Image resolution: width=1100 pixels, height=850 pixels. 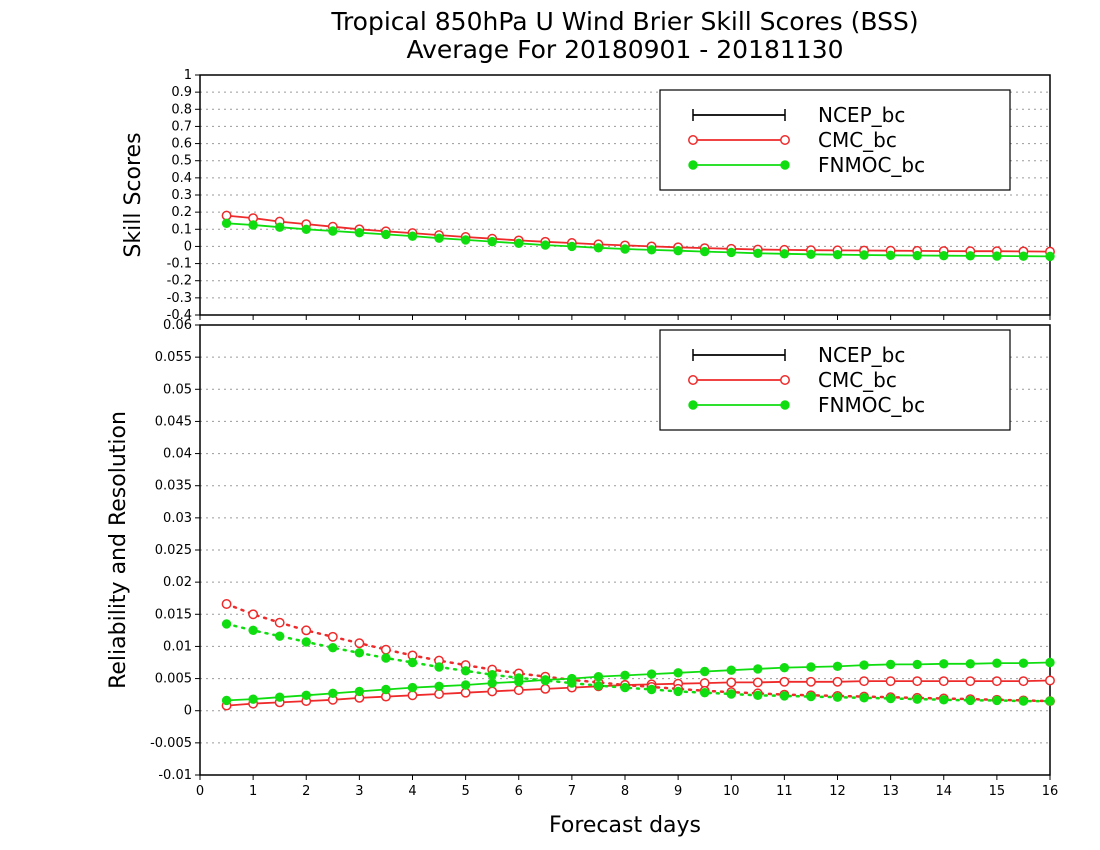 What do you see at coordinates (678, 791) in the screenshot?
I see `x-tick-label: 9` at bounding box center [678, 791].